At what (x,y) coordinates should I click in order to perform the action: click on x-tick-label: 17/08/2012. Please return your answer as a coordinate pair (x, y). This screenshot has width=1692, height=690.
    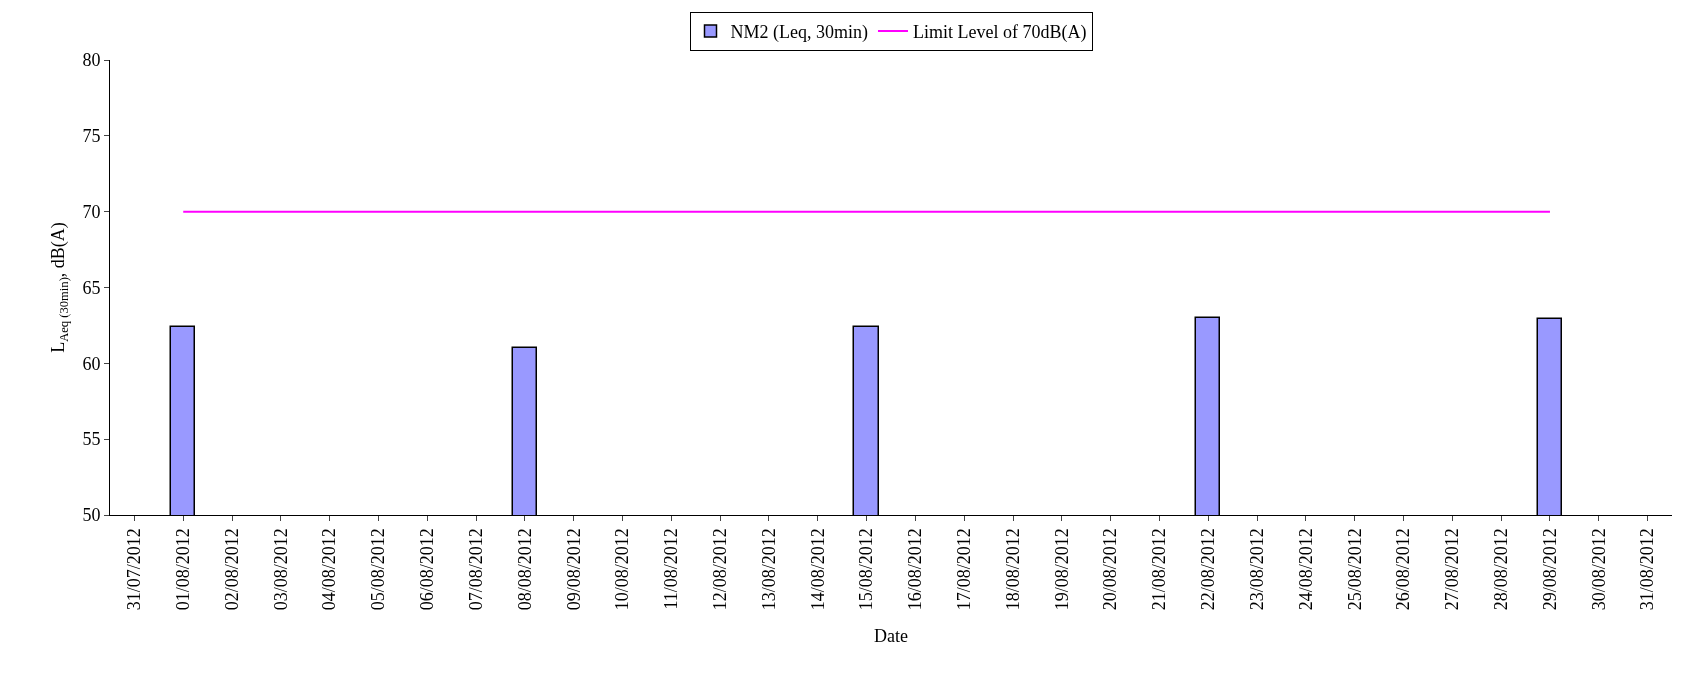
    Looking at the image, I should click on (964, 569).